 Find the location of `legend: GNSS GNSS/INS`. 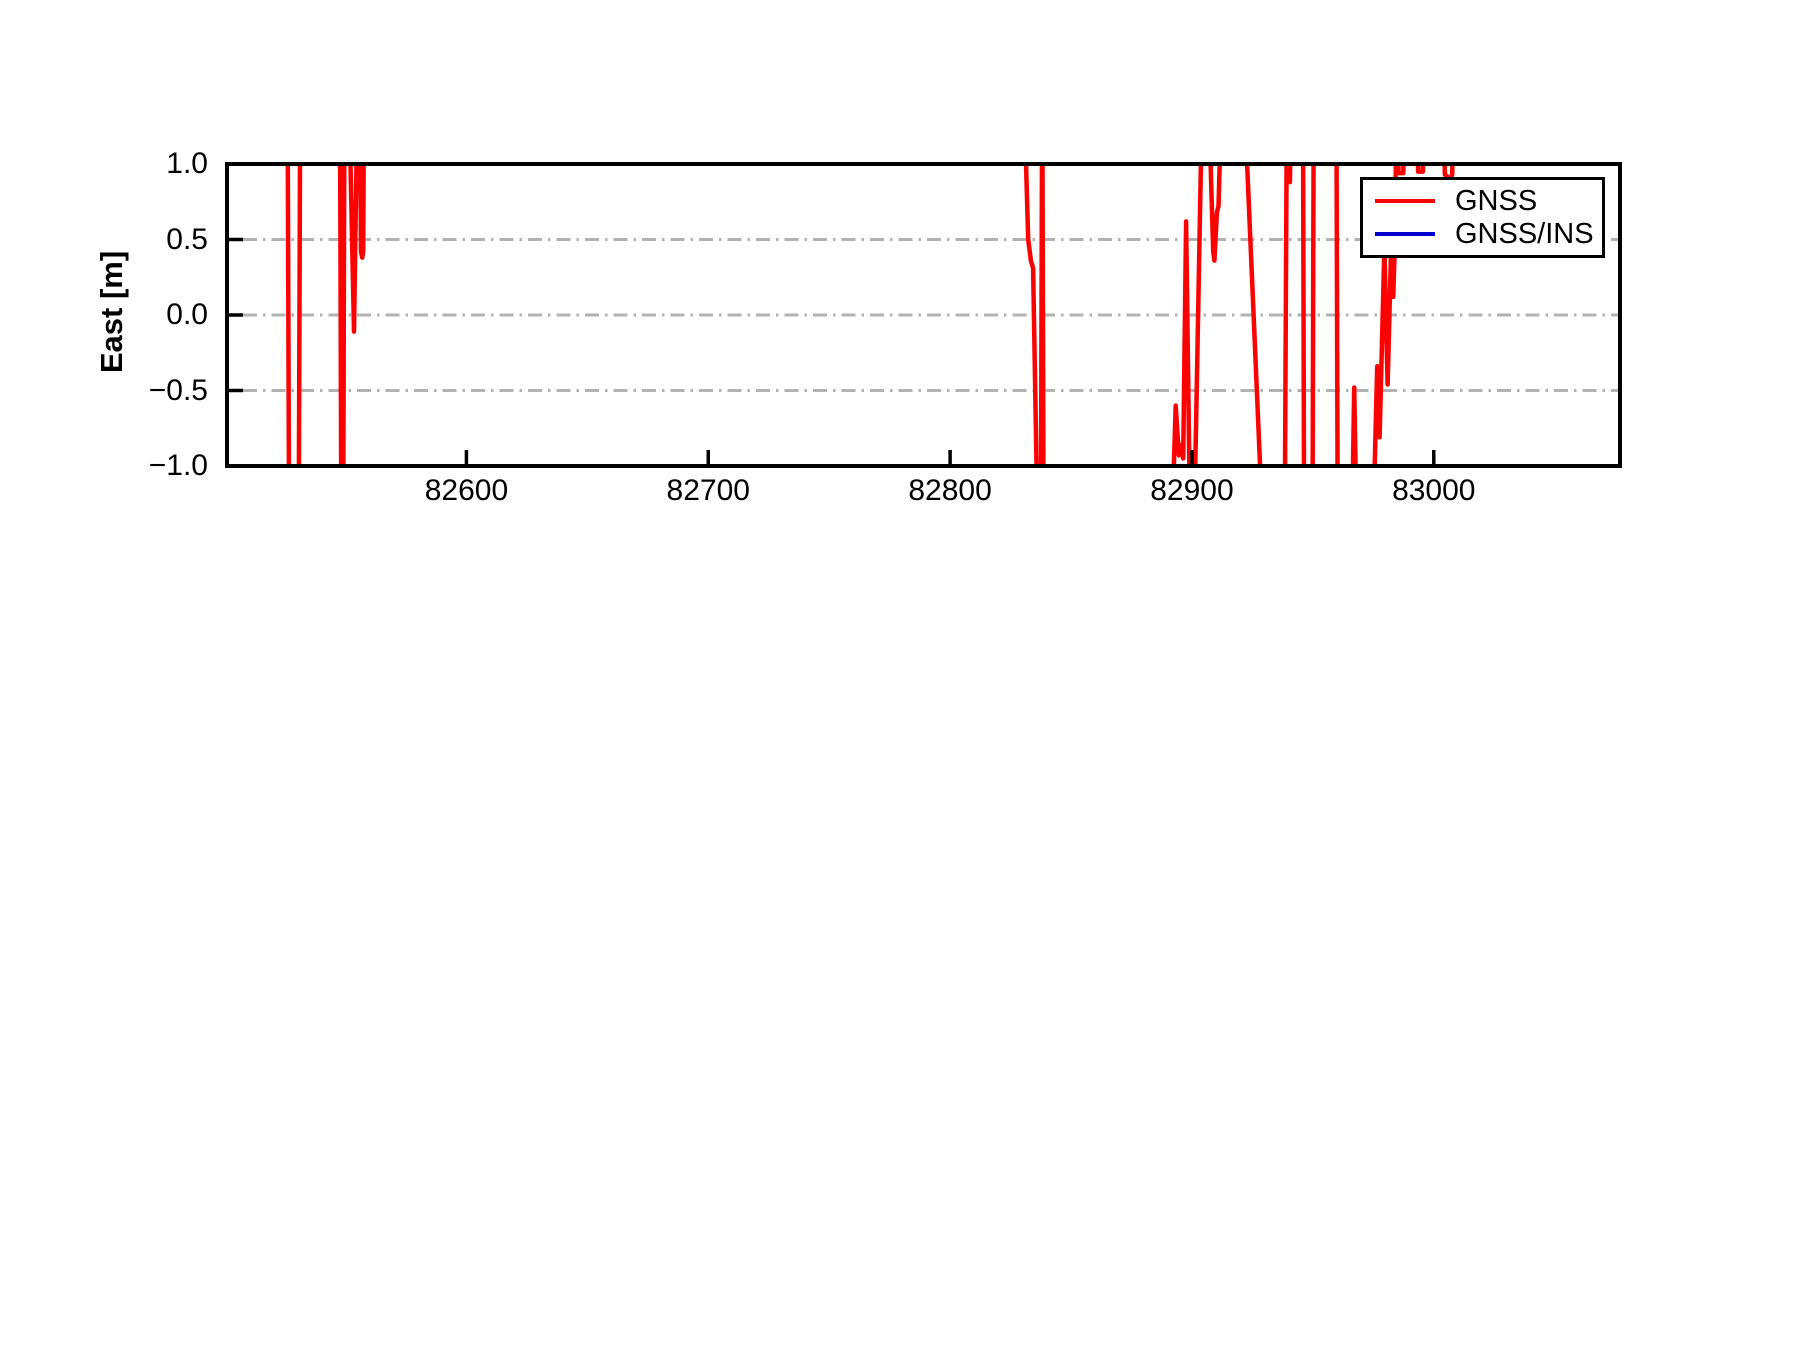

legend: GNSS GNSS/INS is located at coordinates (1482, 217).